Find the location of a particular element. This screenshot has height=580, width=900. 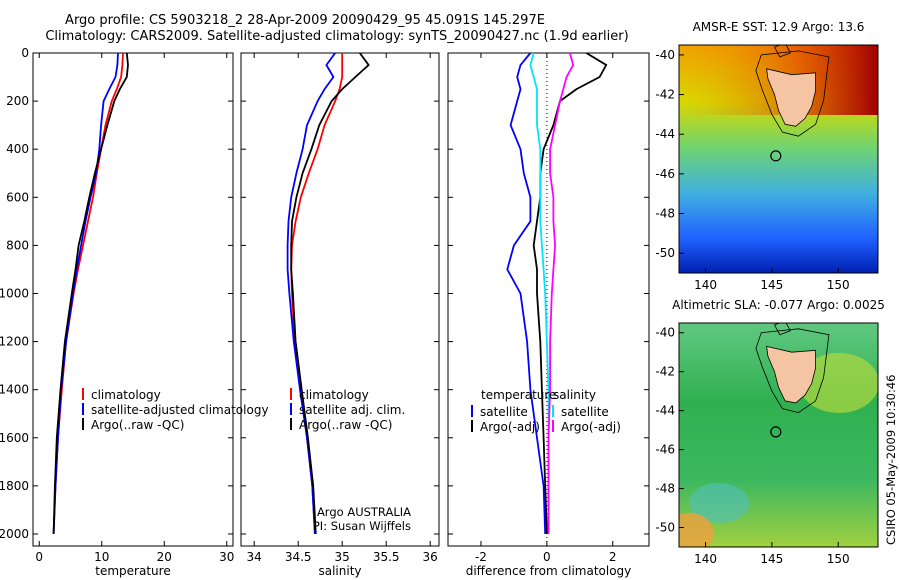

x-tick-label: 35 is located at coordinates (342, 557).